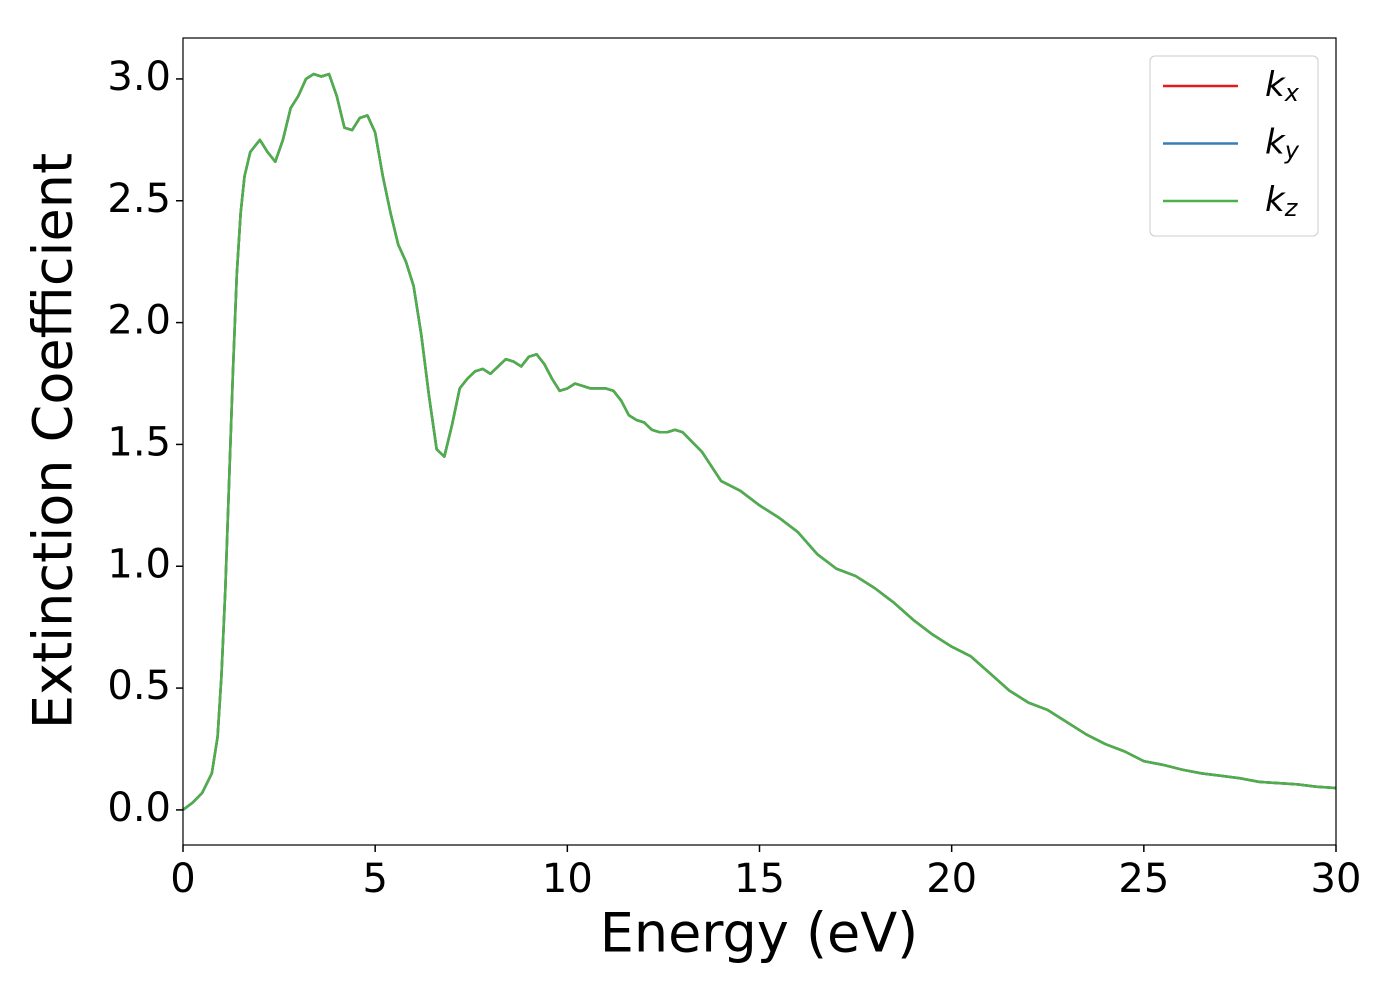 This screenshot has height=1000, width=1400. I want to click on y-tick-label: 2.5, so click(139, 199).